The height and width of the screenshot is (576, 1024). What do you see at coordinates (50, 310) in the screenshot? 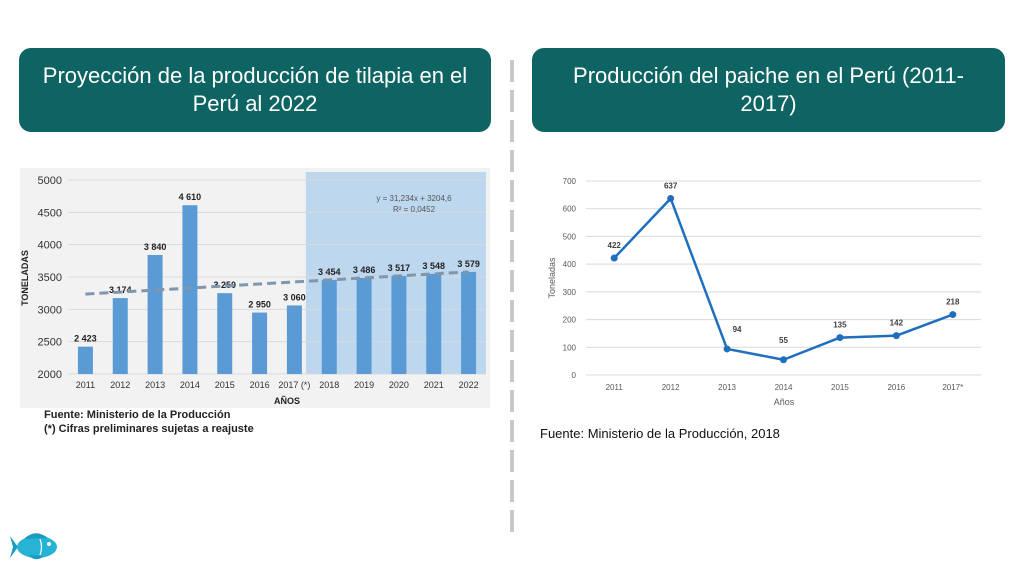
I see `y-tick-label: 3000` at bounding box center [50, 310].